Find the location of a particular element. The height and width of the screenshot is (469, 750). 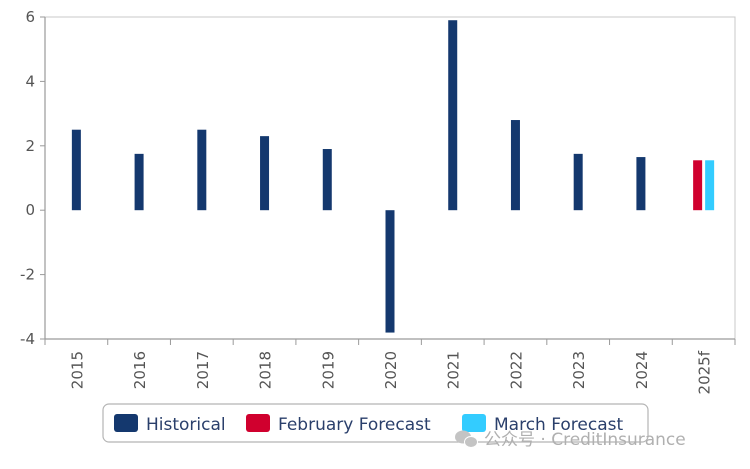

bar-historical-2022 is located at coordinates (515, 165).